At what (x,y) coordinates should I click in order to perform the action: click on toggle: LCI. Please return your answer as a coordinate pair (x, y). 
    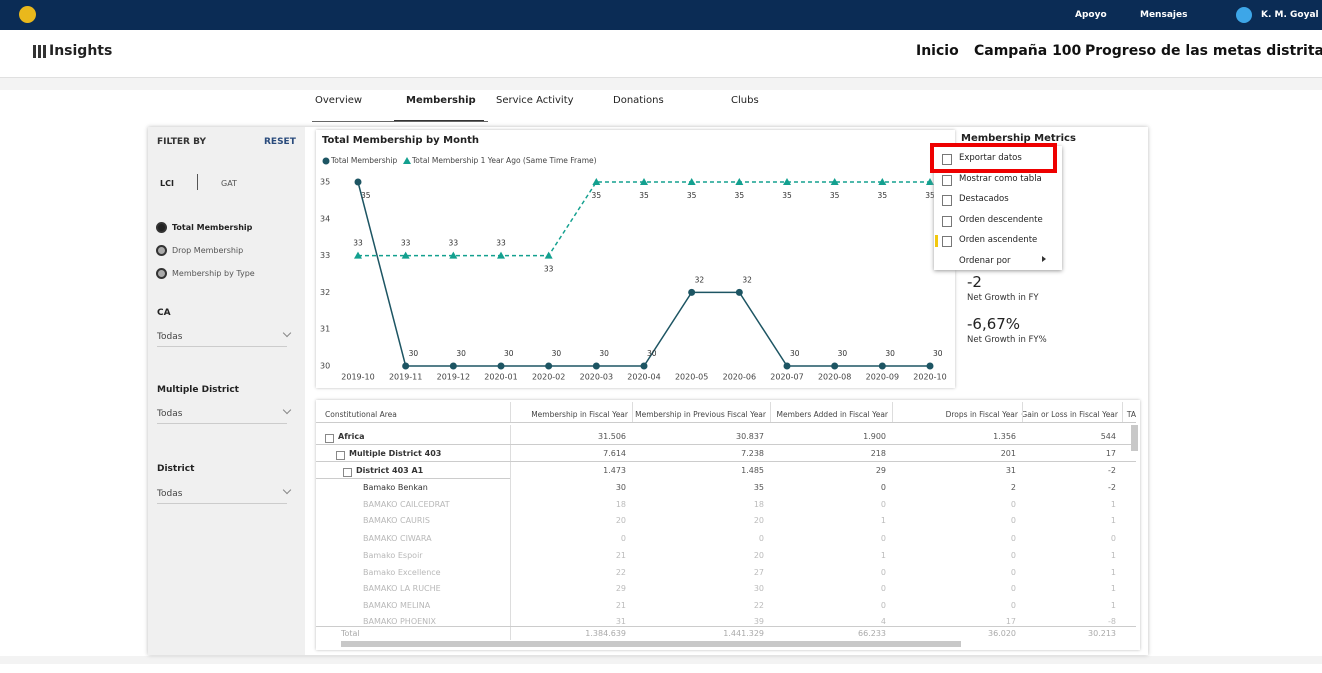
    Looking at the image, I should click on (167, 183).